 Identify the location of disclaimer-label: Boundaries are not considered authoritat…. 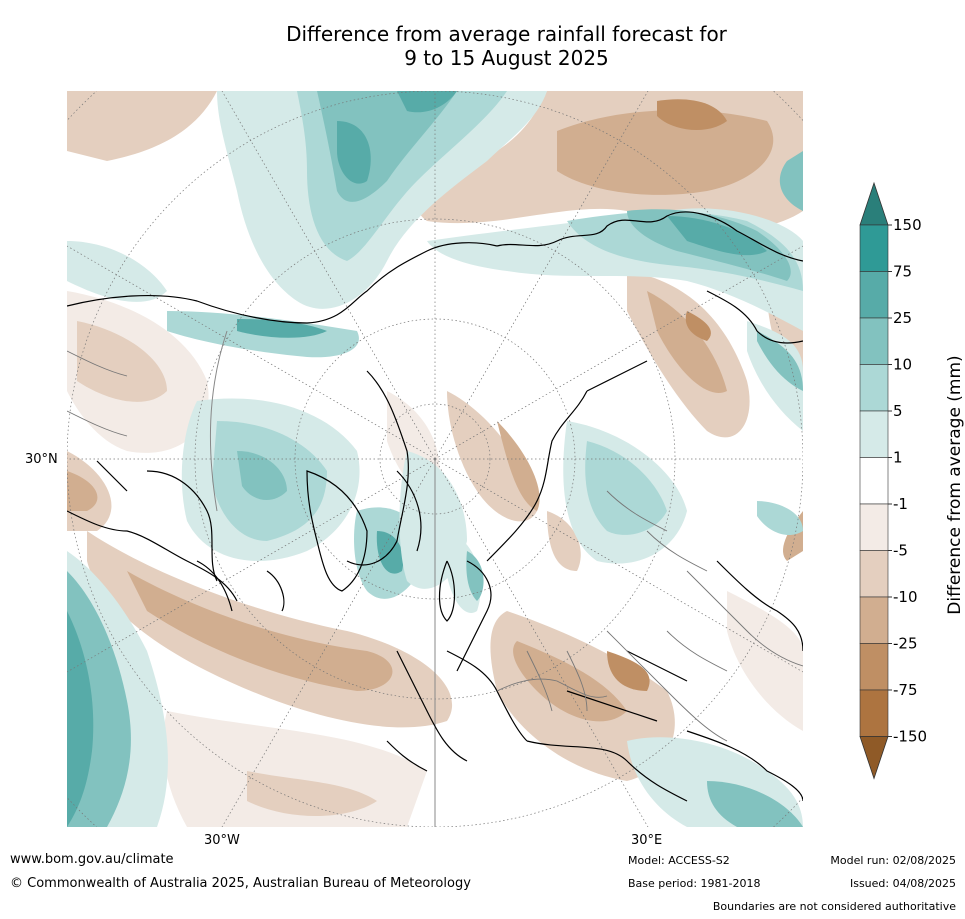
(834, 906).